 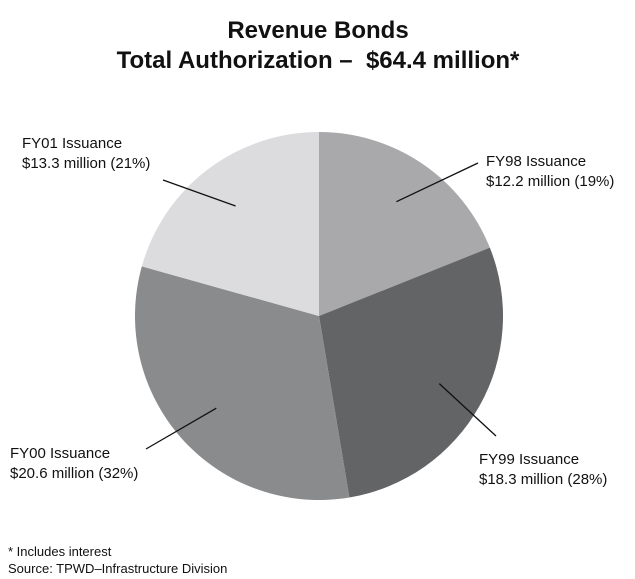 I want to click on slice-value-fy98: $12.2 million (19%), so click(x=550, y=181).